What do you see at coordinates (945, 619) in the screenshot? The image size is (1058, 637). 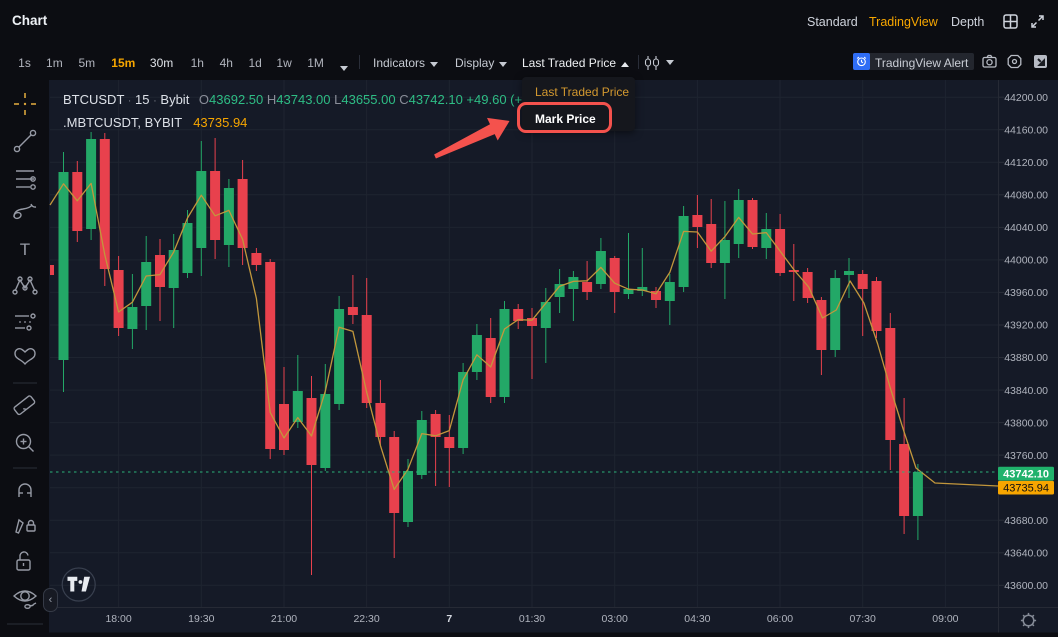 I see `svg-text: 09:00` at bounding box center [945, 619].